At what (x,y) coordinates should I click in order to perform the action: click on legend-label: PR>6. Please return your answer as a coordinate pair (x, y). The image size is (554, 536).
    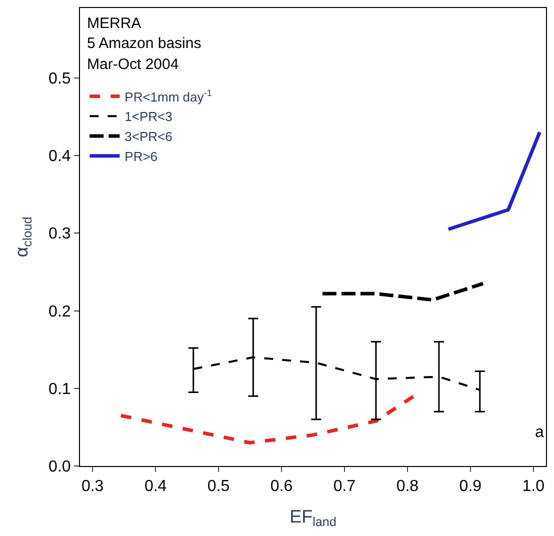
    Looking at the image, I should click on (141, 156).